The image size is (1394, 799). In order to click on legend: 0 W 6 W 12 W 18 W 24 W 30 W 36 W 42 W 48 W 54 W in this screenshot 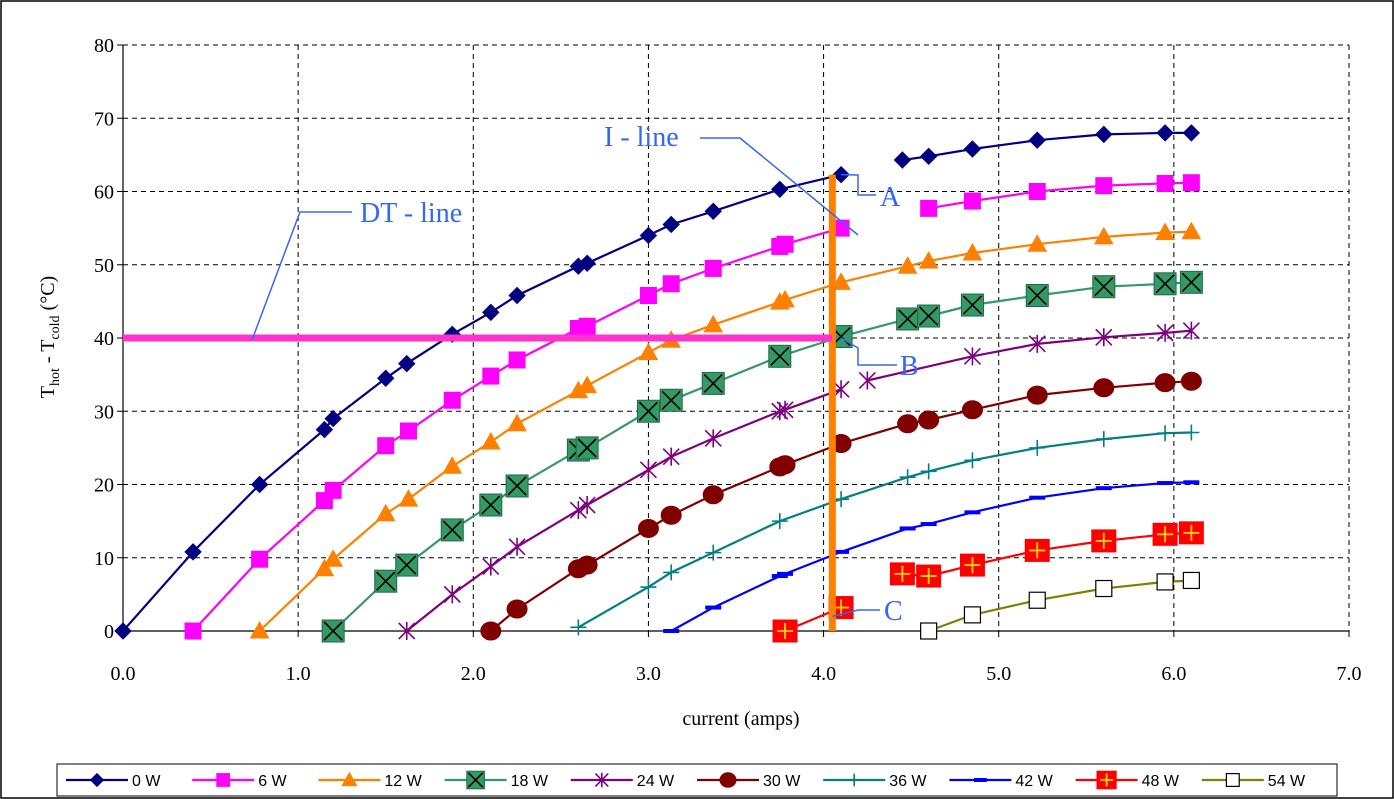, I will do `click(686, 780)`.